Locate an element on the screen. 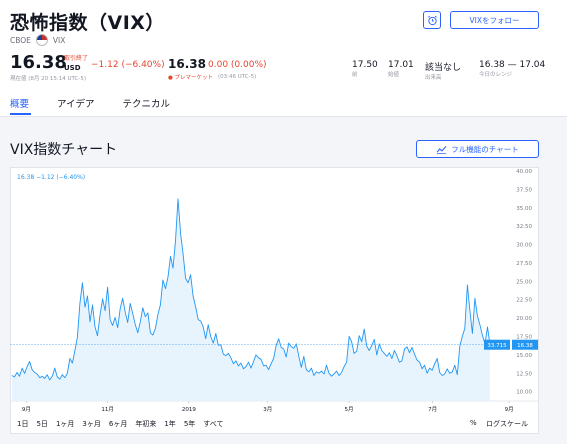 This screenshot has width=567, height=444. cursor-value-badge is located at coordinates (497, 344).